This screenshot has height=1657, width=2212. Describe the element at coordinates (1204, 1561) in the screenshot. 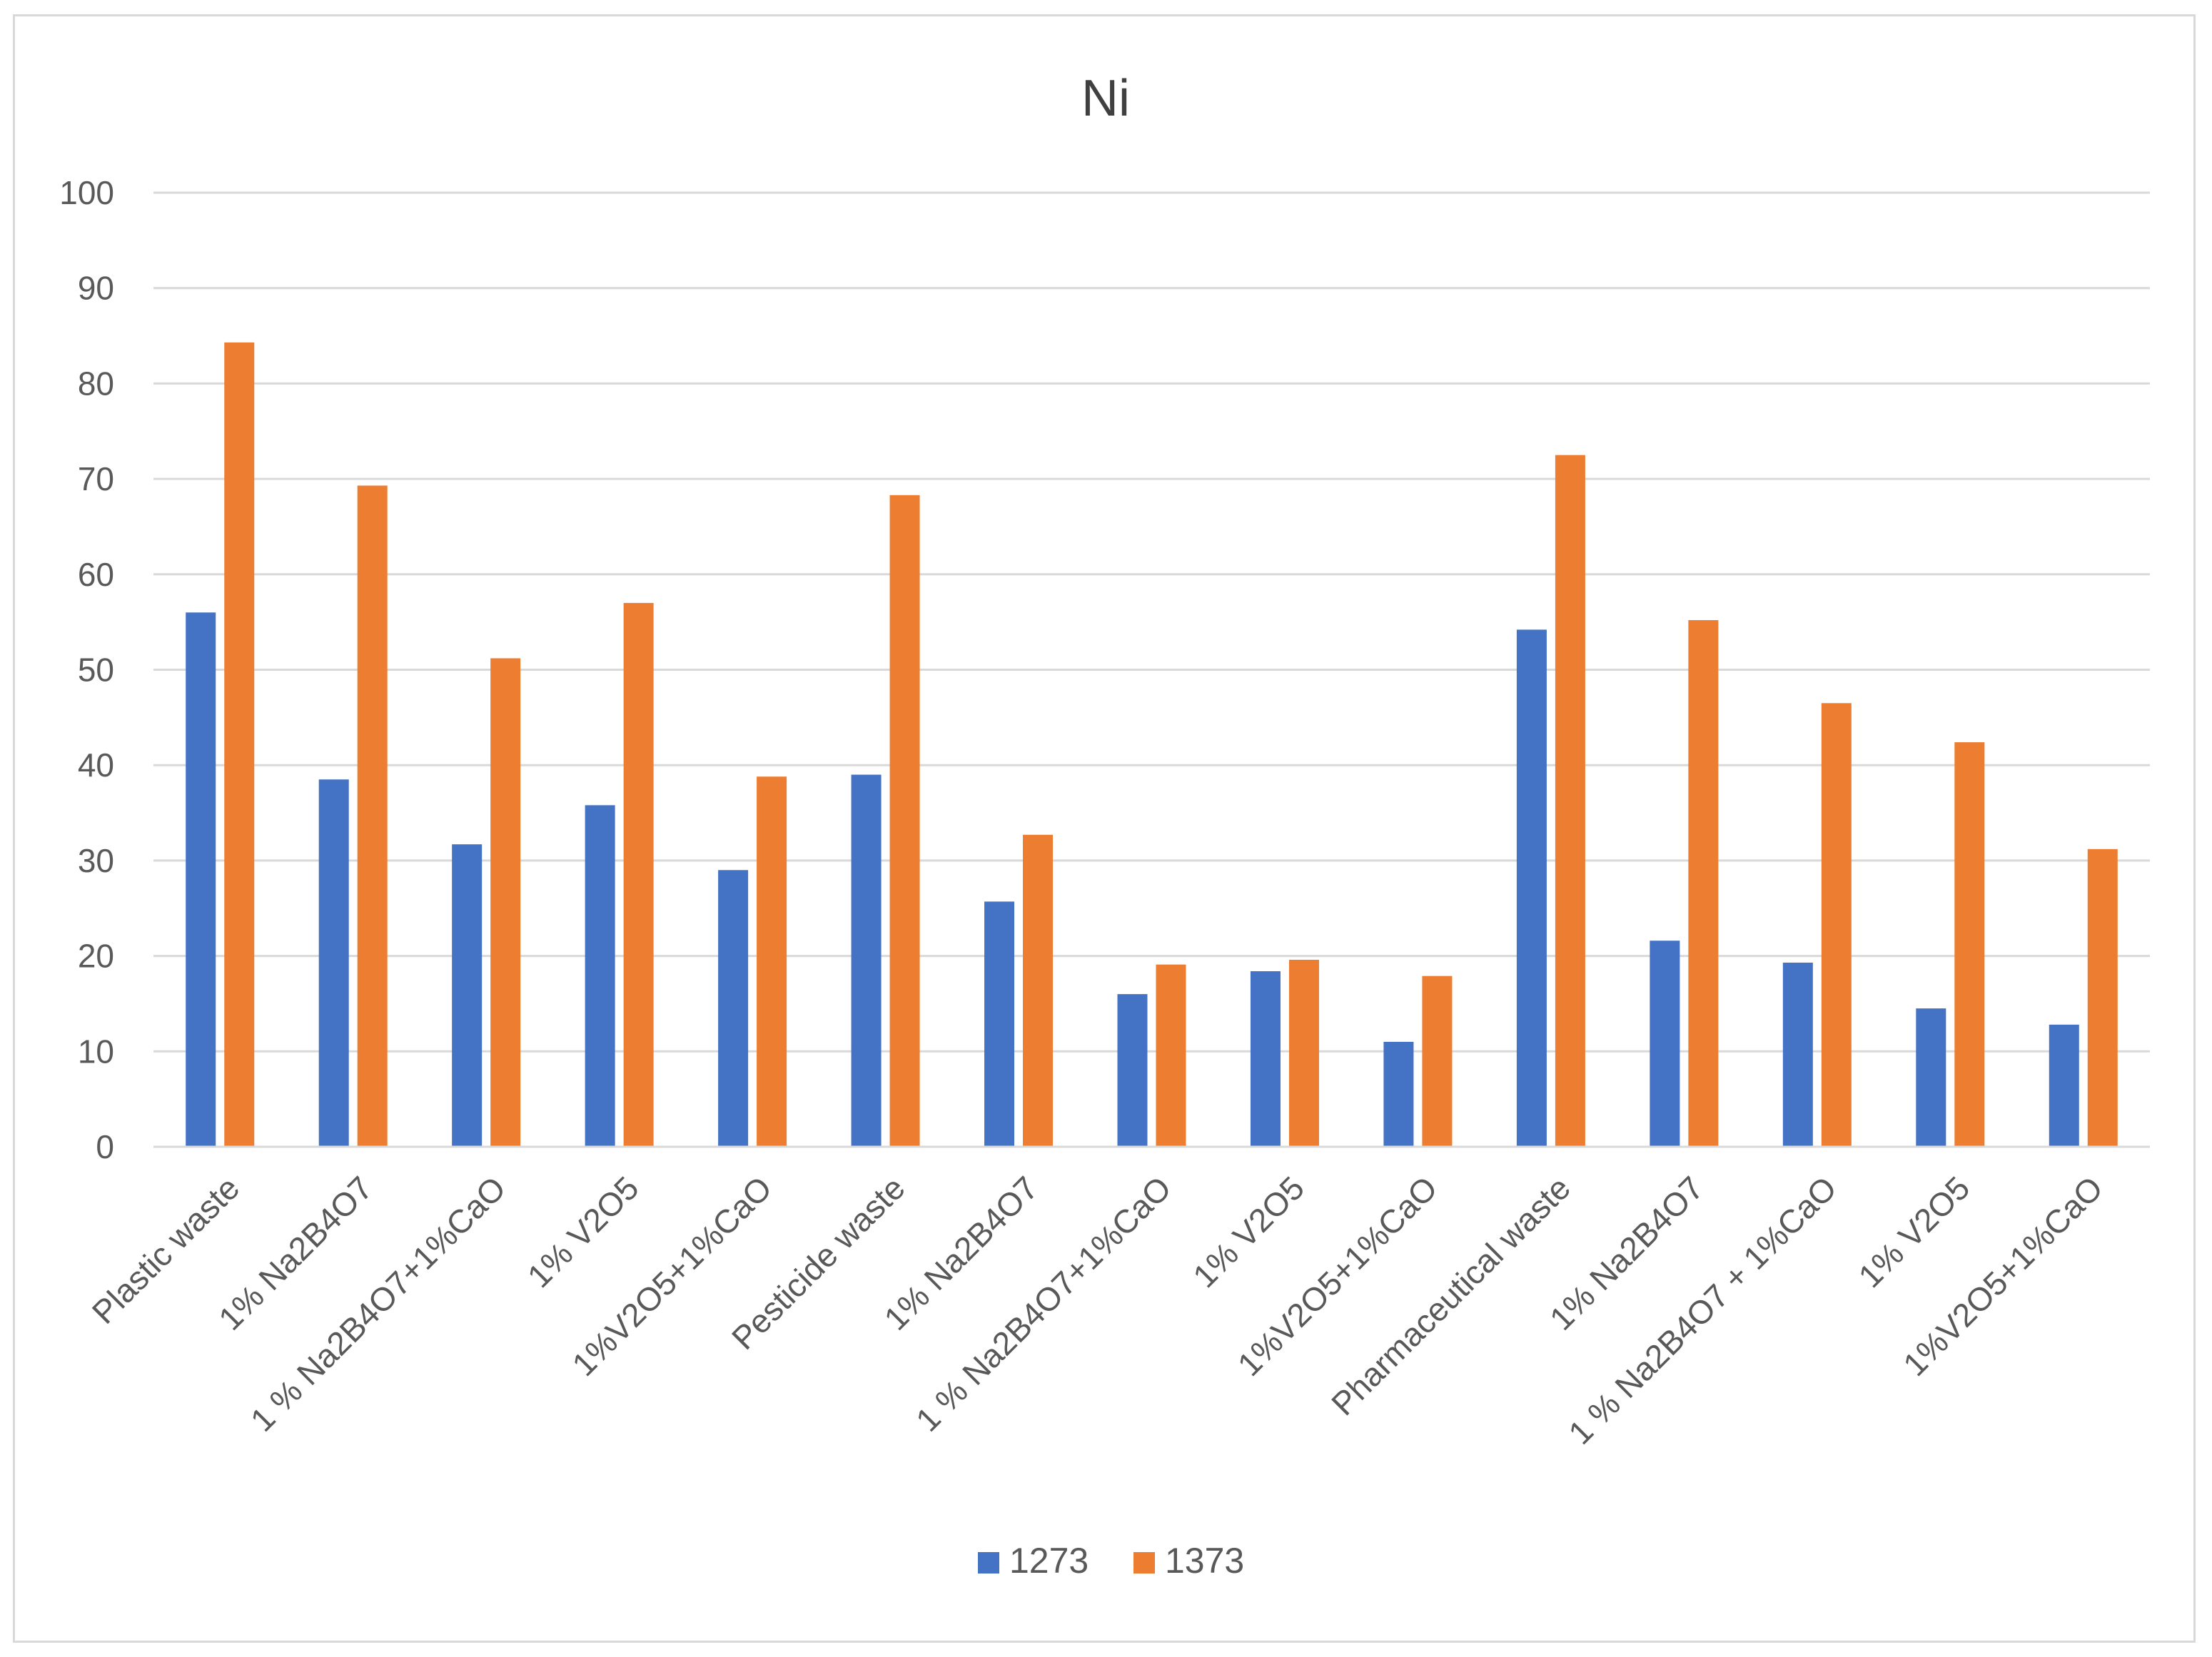

I see `legend-label-1373: 1373` at that location.